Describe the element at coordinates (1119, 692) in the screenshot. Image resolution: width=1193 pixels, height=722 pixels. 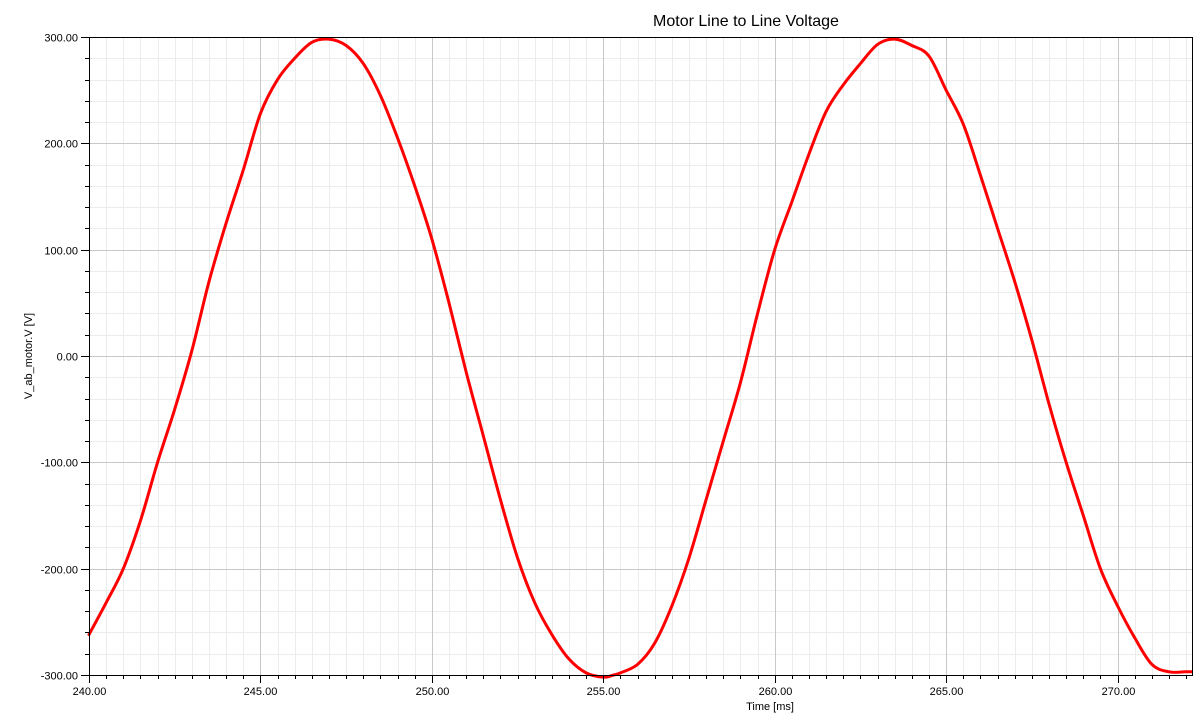
I see `x-tick-label: 270.00` at that location.